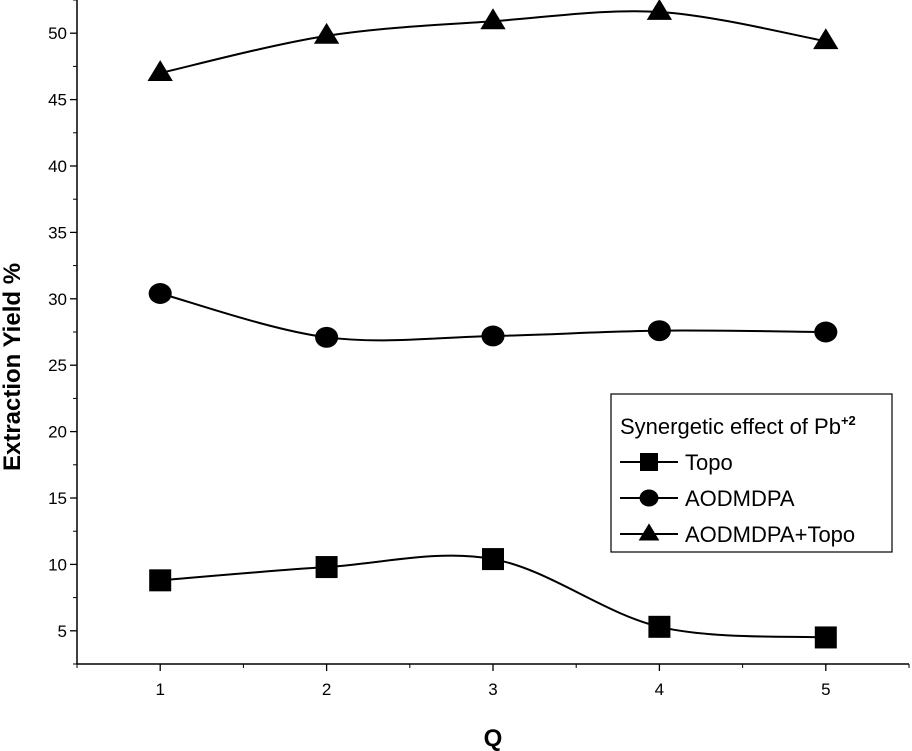 This screenshot has height=751, width=912. Describe the element at coordinates (493, 738) in the screenshot. I see `x-axis-title: Q` at that location.